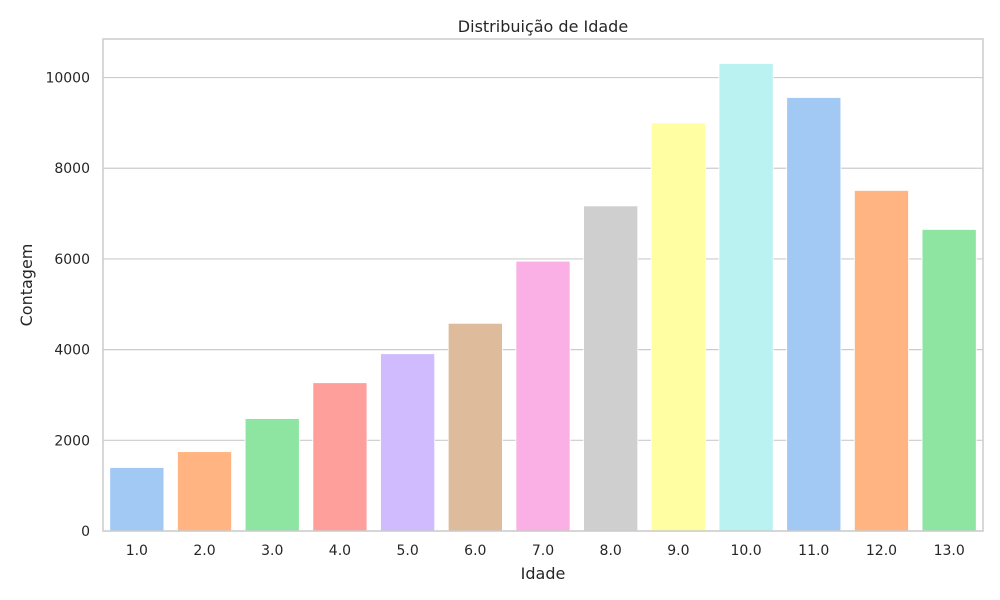 The height and width of the screenshot is (600, 1000). Describe the element at coordinates (26, 285) in the screenshot. I see `y-axis-label: Contagem` at that location.